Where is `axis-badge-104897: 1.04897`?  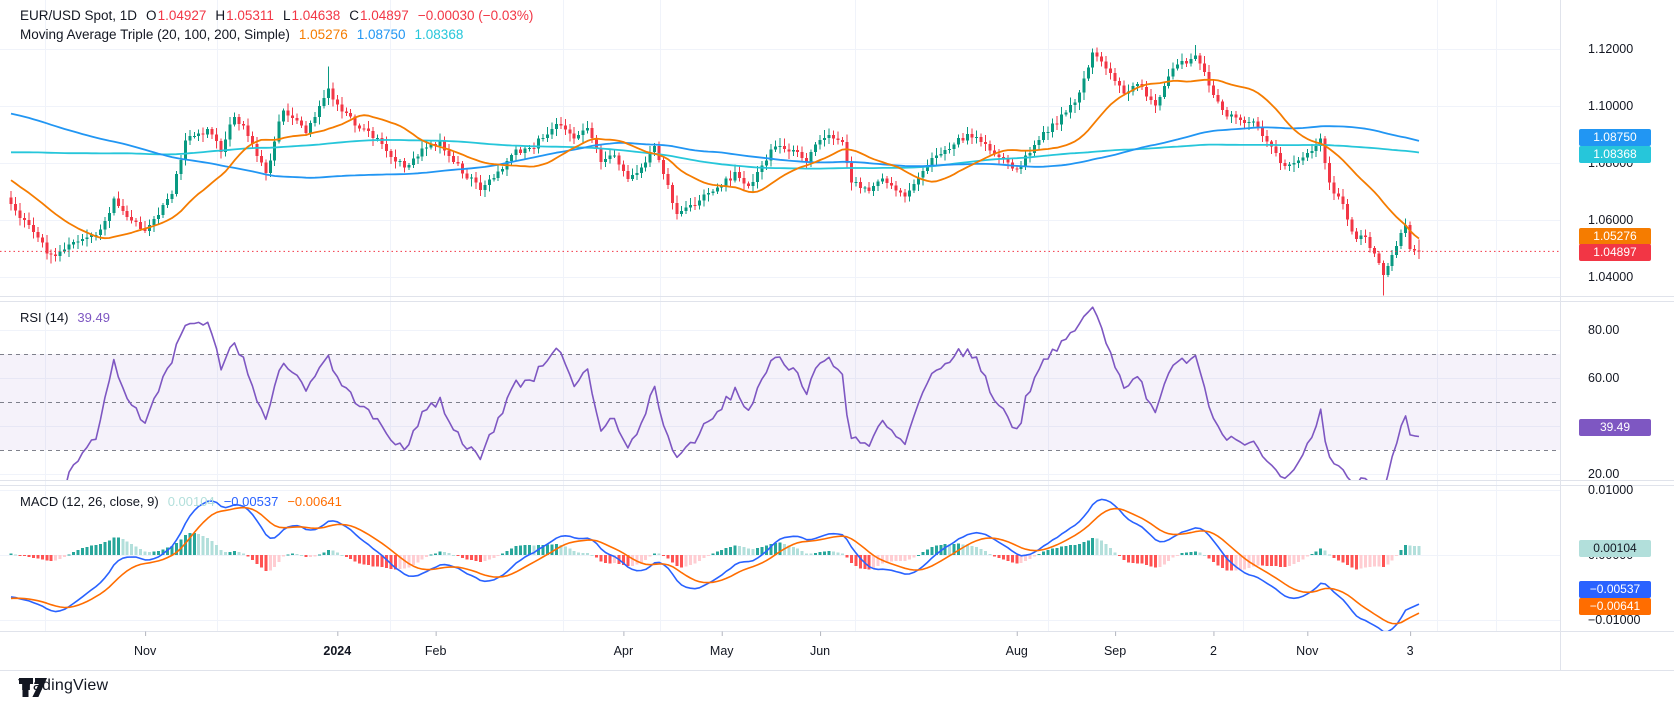 axis-badge-104897: 1.04897 is located at coordinates (1615, 252).